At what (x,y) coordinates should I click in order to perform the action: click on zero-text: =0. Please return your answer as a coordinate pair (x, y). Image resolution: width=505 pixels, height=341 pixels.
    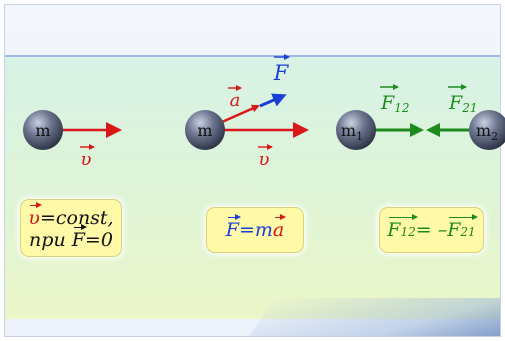
    Looking at the image, I should click on (98, 240).